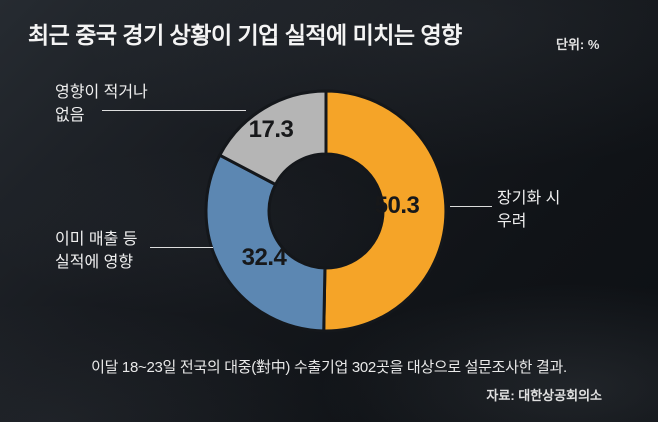  What do you see at coordinates (471, 206) in the screenshot?
I see `callout-line-prolonged-concern` at bounding box center [471, 206].